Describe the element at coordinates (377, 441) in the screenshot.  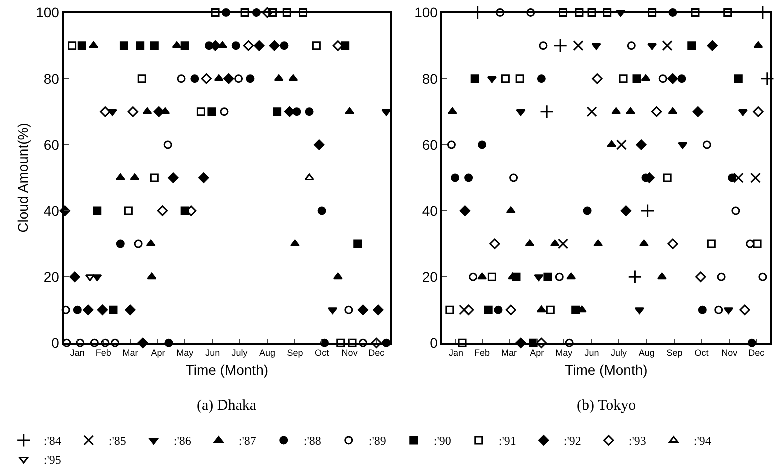
I see `legend-label: :'89` at that location.